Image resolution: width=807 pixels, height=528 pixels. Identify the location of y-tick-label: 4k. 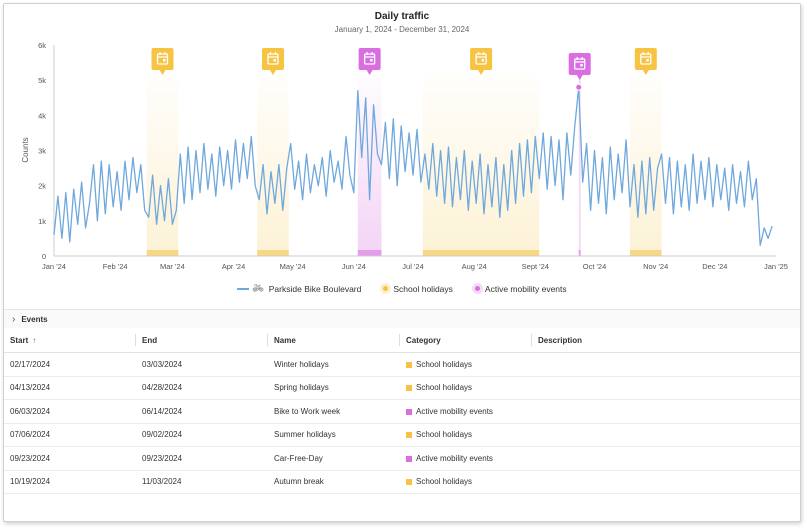
(42, 115).